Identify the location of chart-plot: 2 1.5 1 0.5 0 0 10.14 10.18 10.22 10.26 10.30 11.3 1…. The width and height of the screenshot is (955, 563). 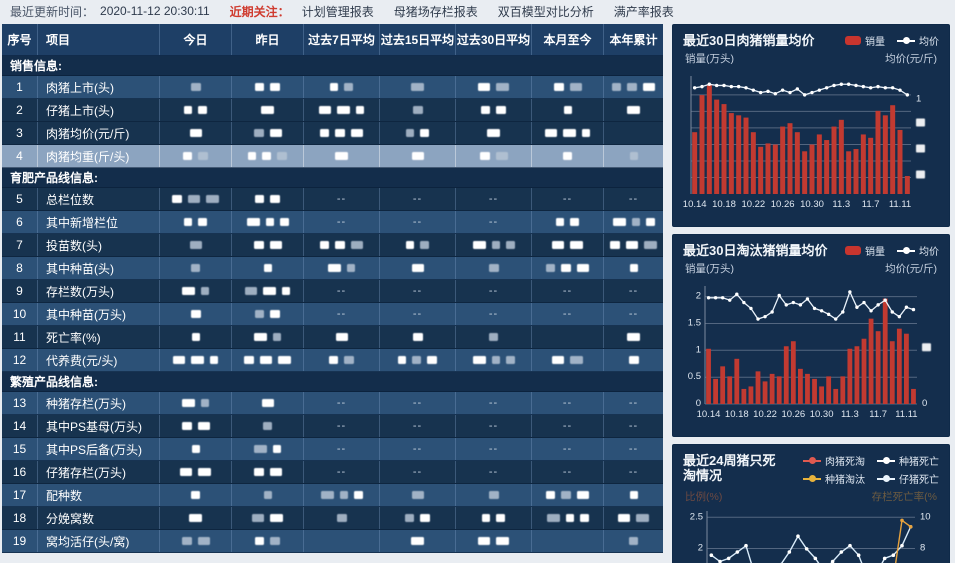
(811, 349).